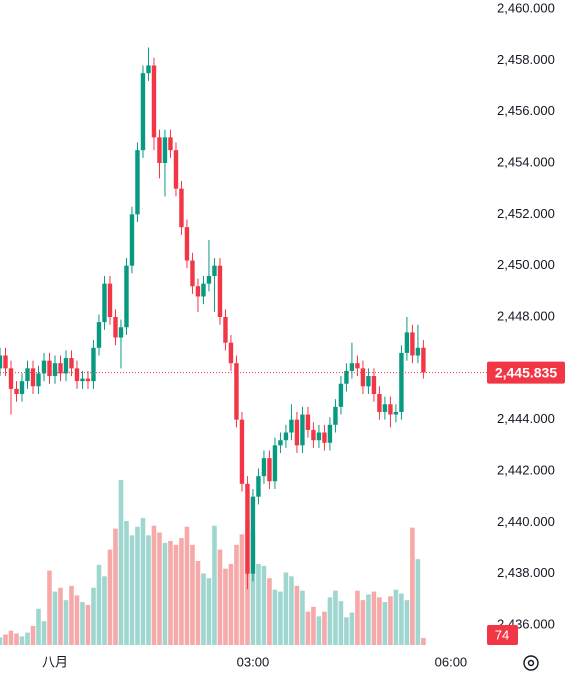  I want to click on y-tick-label: 2,458.000, so click(526, 59).